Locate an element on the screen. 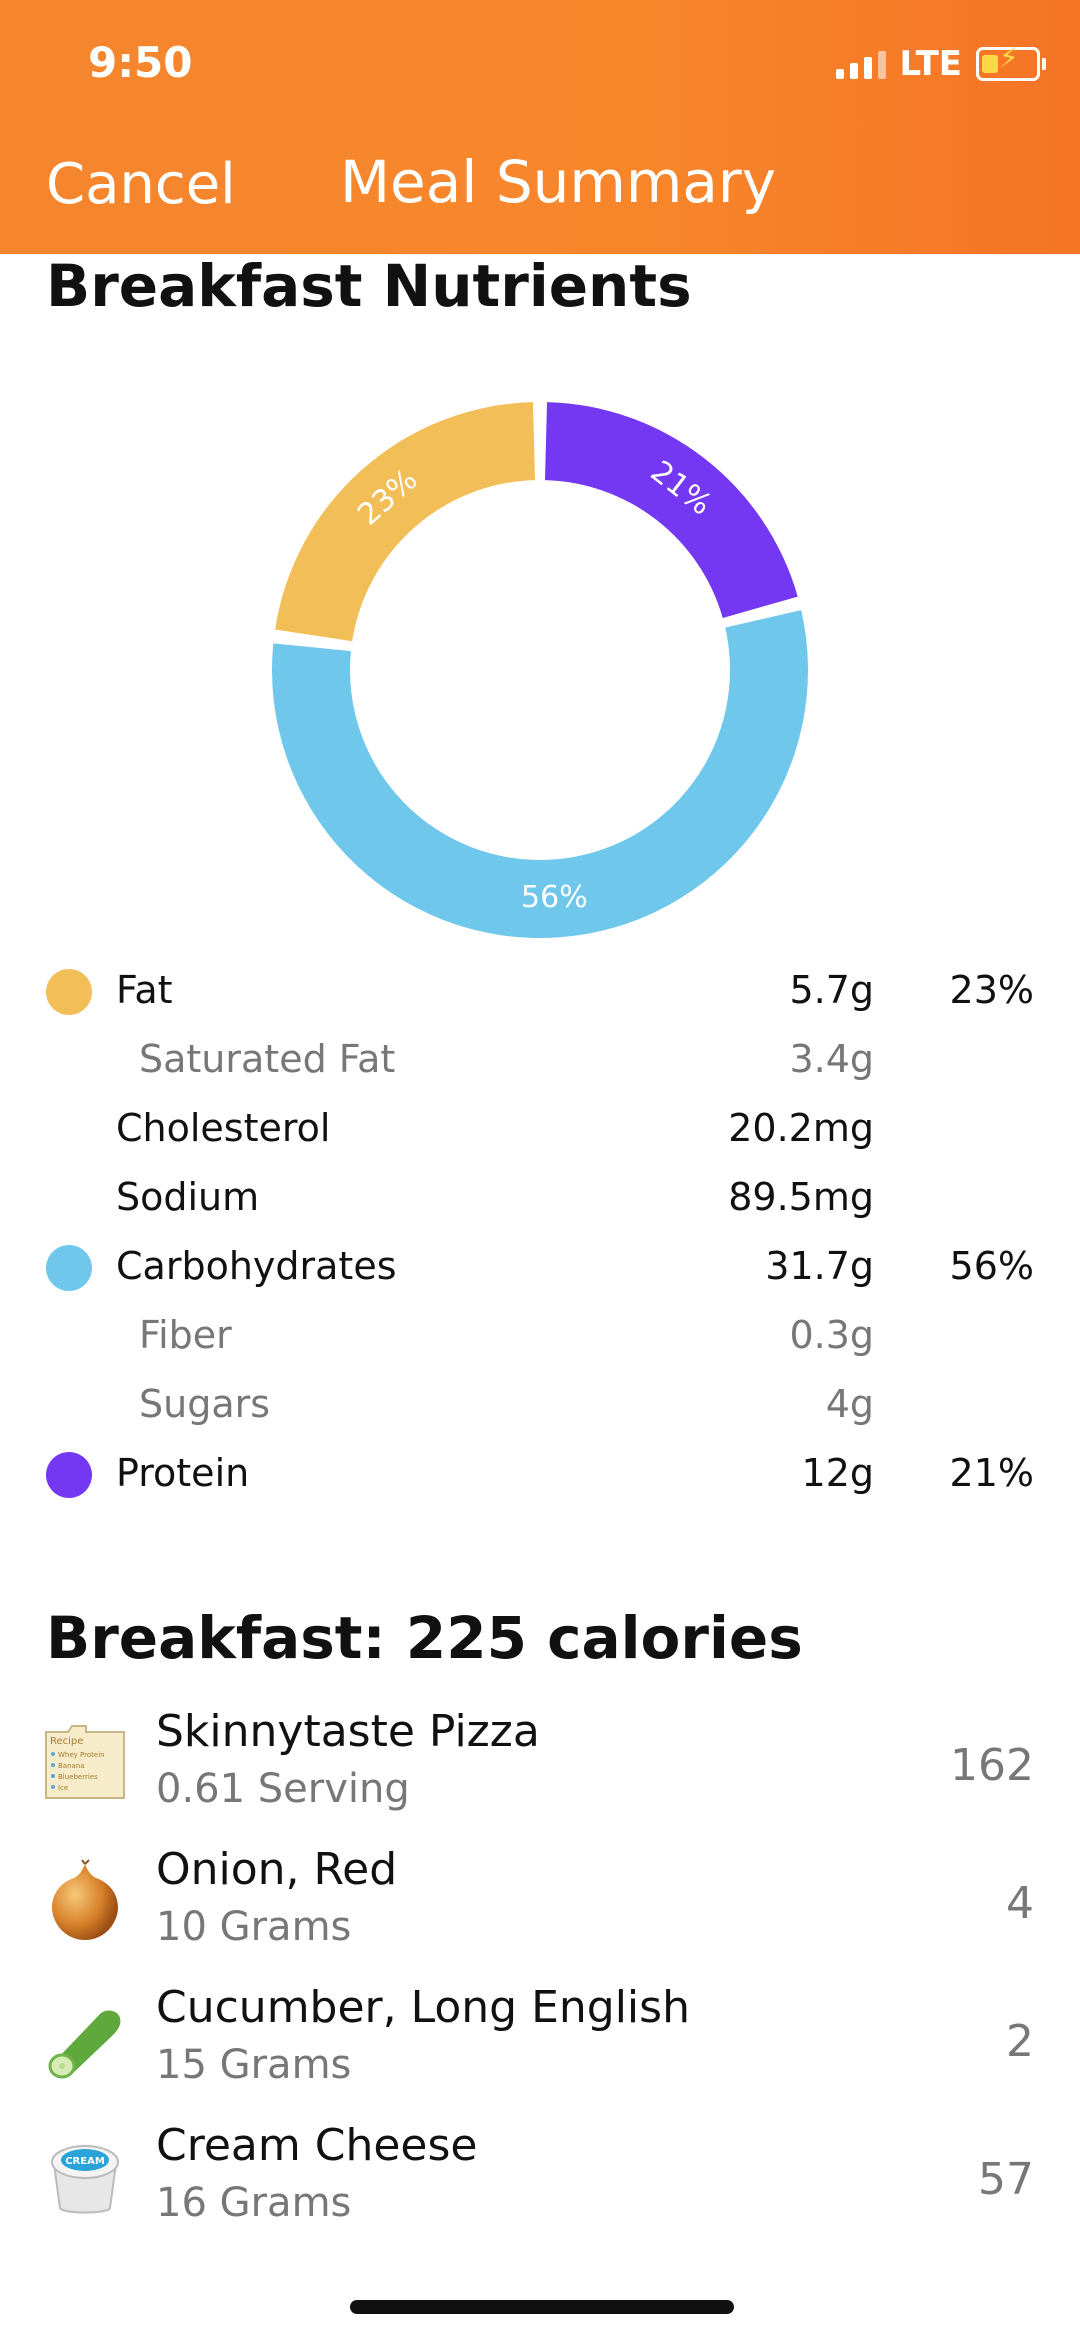  nutrient-value: 0.3g is located at coordinates (831, 1335).